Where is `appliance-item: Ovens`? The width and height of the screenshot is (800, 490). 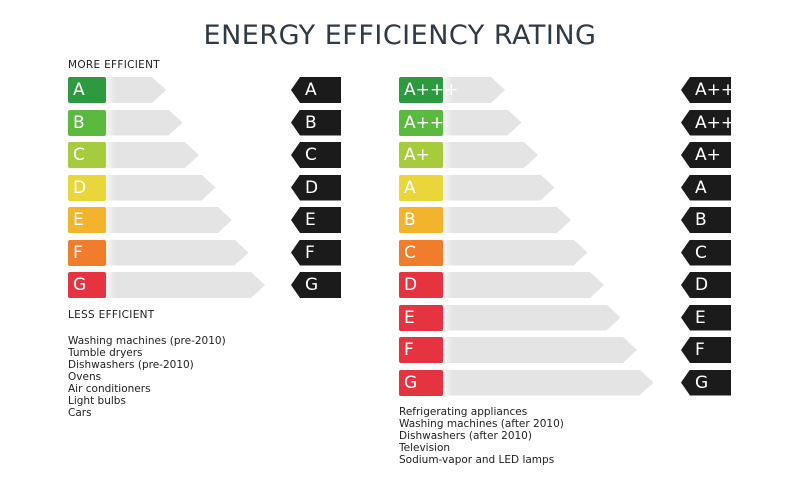
appliance-item: Ovens is located at coordinates (85, 377).